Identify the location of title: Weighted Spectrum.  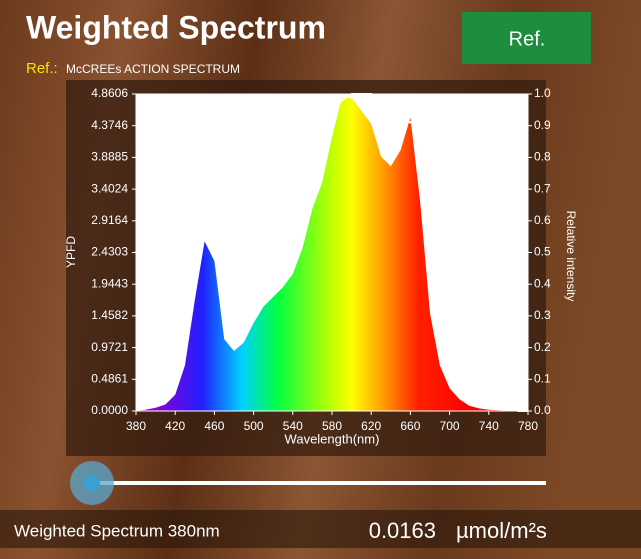
(176, 27).